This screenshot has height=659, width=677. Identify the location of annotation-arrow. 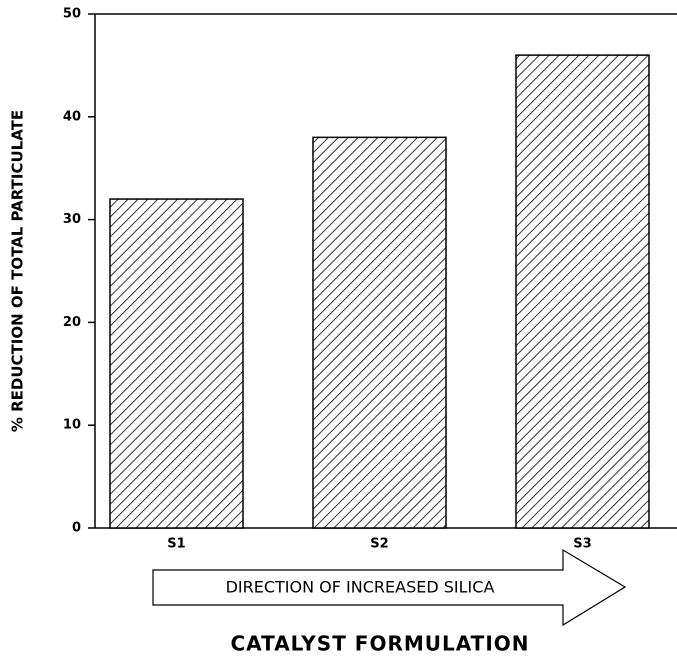
(389, 587).